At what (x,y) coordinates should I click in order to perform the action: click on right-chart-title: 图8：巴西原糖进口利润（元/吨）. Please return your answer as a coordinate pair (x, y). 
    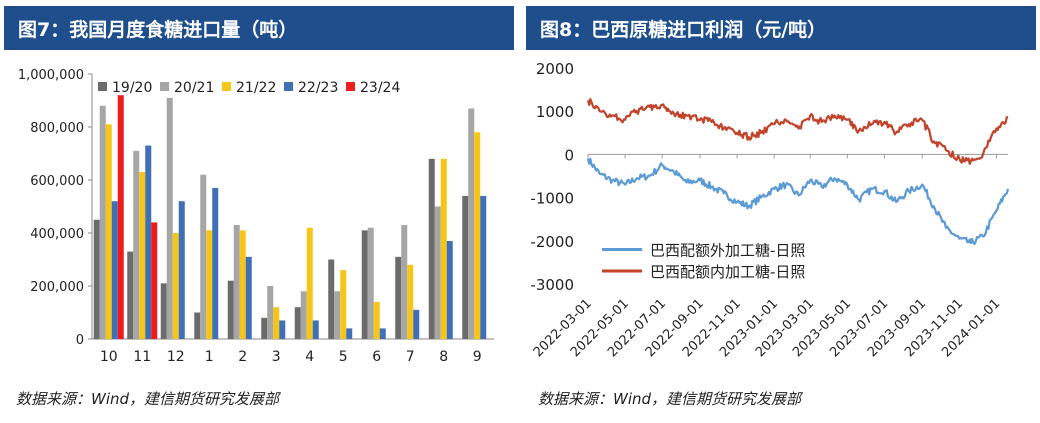
    Looking at the image, I should click on (683, 30).